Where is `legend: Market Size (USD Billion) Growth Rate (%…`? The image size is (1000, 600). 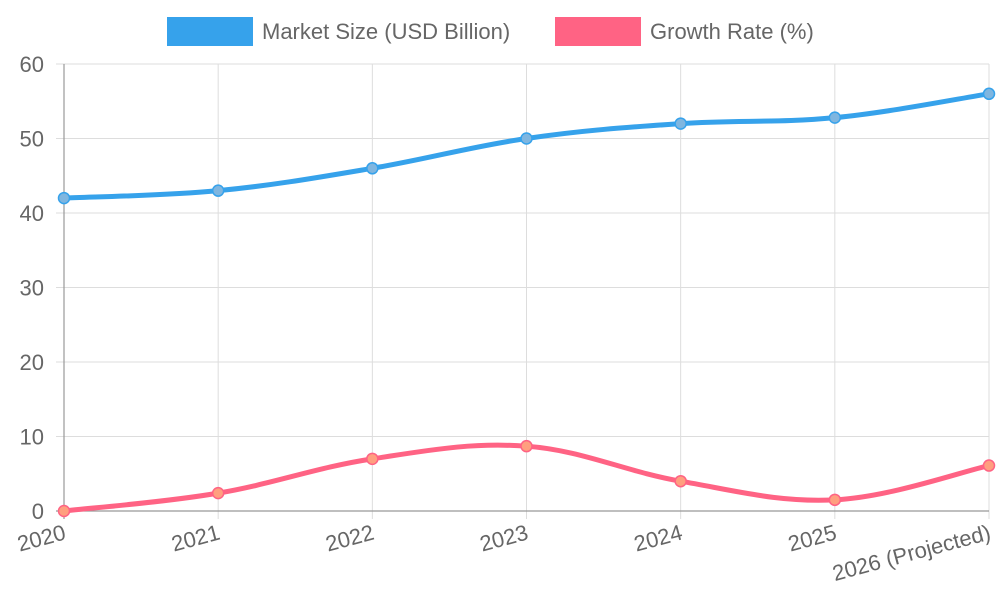
legend: Market Size (USD Billion) Growth Rate (%… is located at coordinates (490, 31).